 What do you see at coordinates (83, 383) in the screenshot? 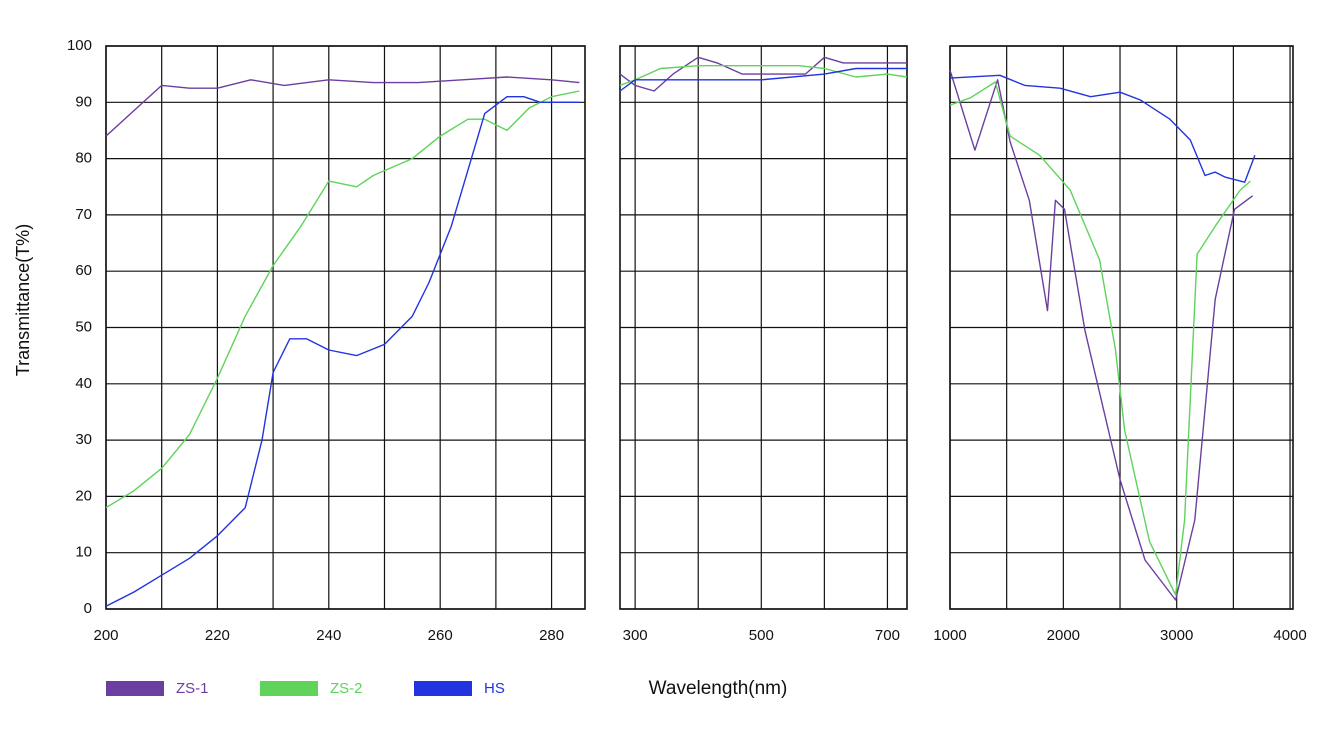
I see `y-tick-label: 40` at bounding box center [83, 383].